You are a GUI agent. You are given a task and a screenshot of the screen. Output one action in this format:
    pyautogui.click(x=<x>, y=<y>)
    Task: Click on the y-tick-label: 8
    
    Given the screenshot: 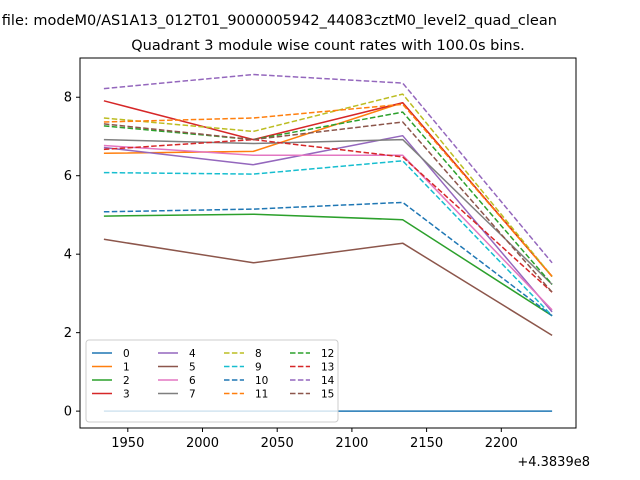 What is the action you would take?
    pyautogui.click(x=68, y=98)
    